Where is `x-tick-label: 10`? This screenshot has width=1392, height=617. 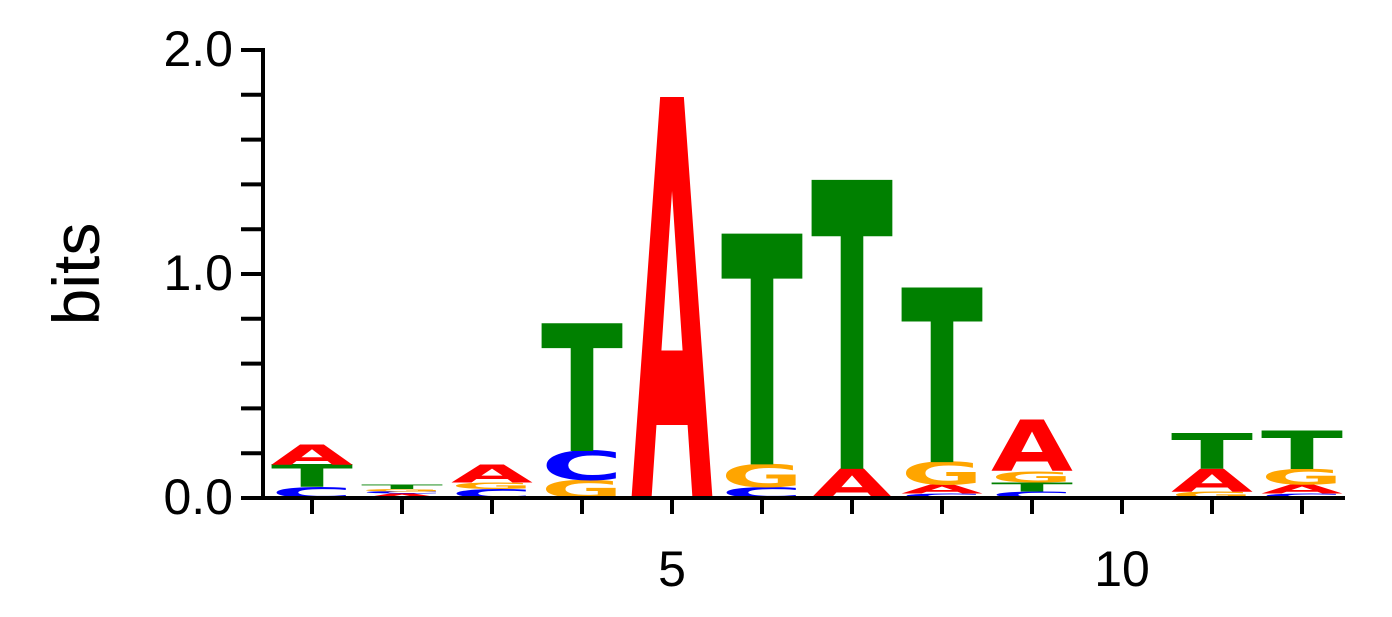
x-tick-label: 10 is located at coordinates (1122, 569).